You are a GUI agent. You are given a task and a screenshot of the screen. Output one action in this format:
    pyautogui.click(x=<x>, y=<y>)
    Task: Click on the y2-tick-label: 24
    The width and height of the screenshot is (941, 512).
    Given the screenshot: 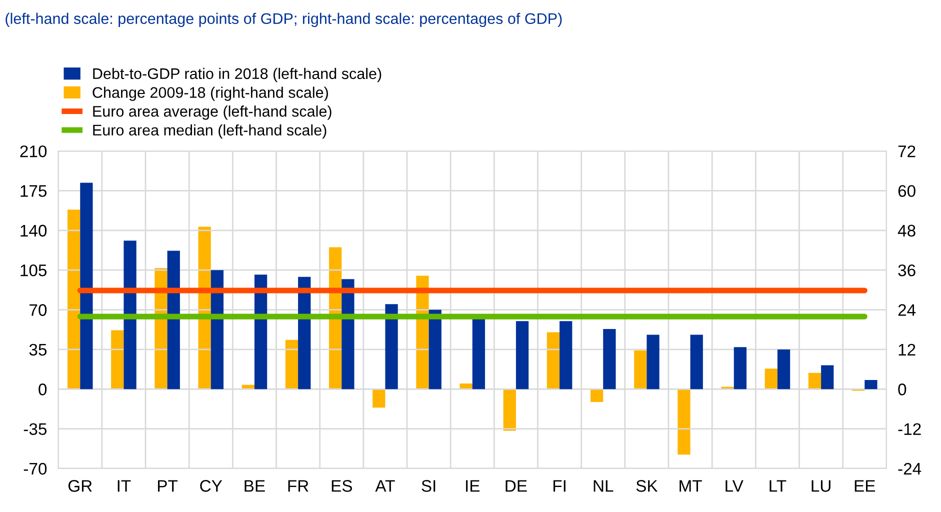 What is the action you would take?
    pyautogui.click(x=907, y=310)
    